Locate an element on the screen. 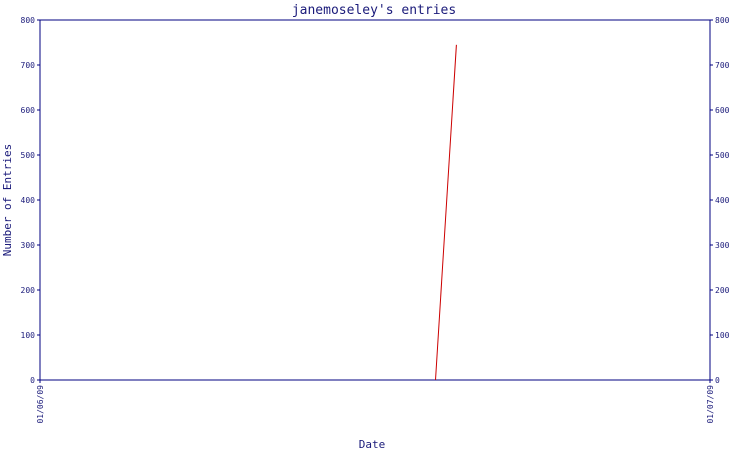 Image resolution: width=750 pixels, height=450 pixels. y-tick-label-left: 400 is located at coordinates (28, 200).